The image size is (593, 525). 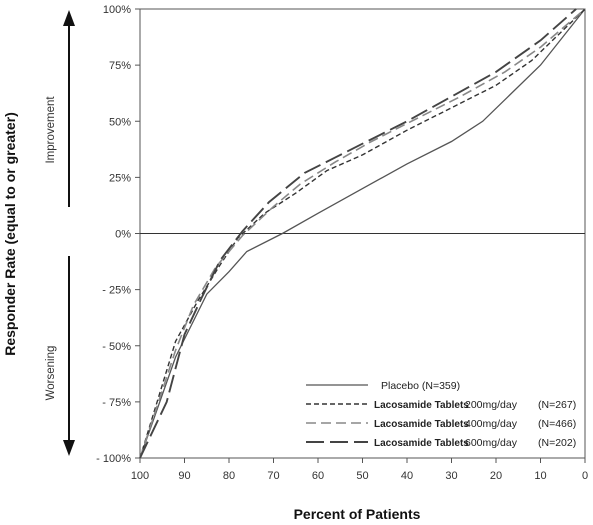 I want to click on x-tick-label: 80, so click(x=229, y=476).